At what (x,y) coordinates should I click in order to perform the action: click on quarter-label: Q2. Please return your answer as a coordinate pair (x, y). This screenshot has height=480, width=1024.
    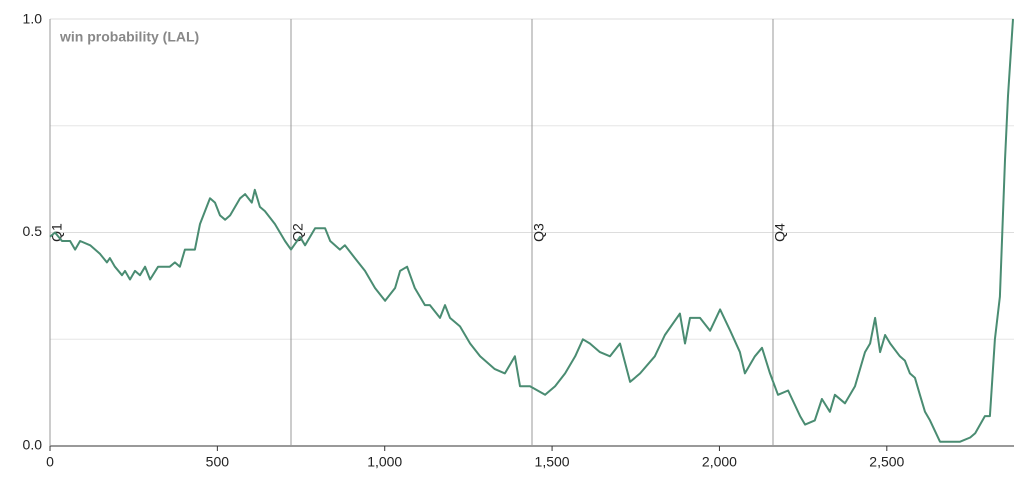
    Looking at the image, I should click on (298, 232).